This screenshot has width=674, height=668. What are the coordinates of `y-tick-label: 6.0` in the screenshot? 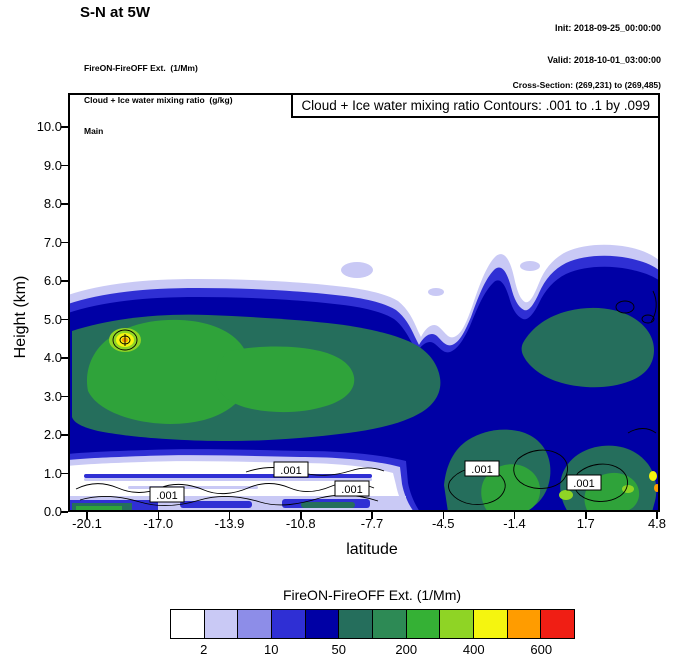 It's located at (52, 280).